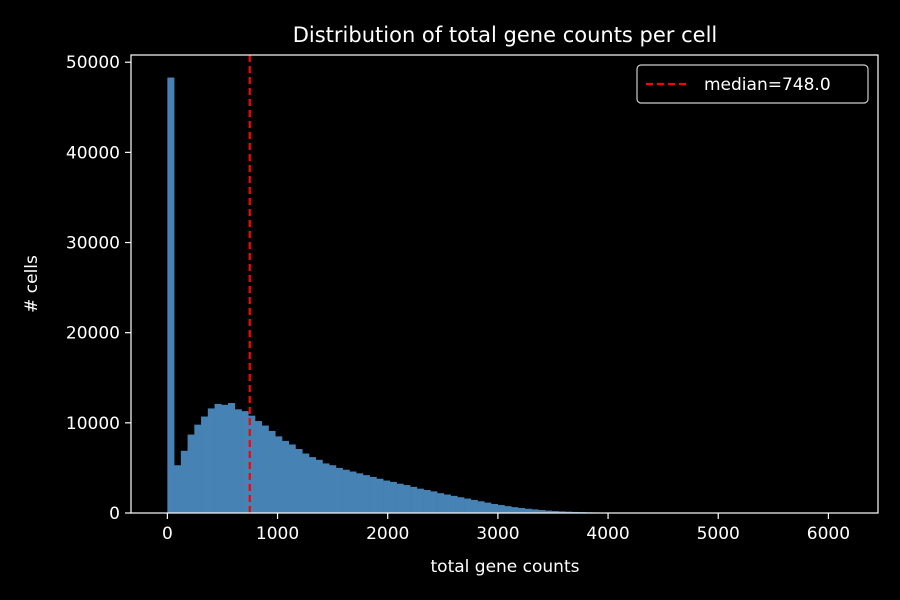  Describe the element at coordinates (98, 288) in the screenshot. I see `y-axis-ticks: 0 10000 20000 30000 40000 50000` at that location.